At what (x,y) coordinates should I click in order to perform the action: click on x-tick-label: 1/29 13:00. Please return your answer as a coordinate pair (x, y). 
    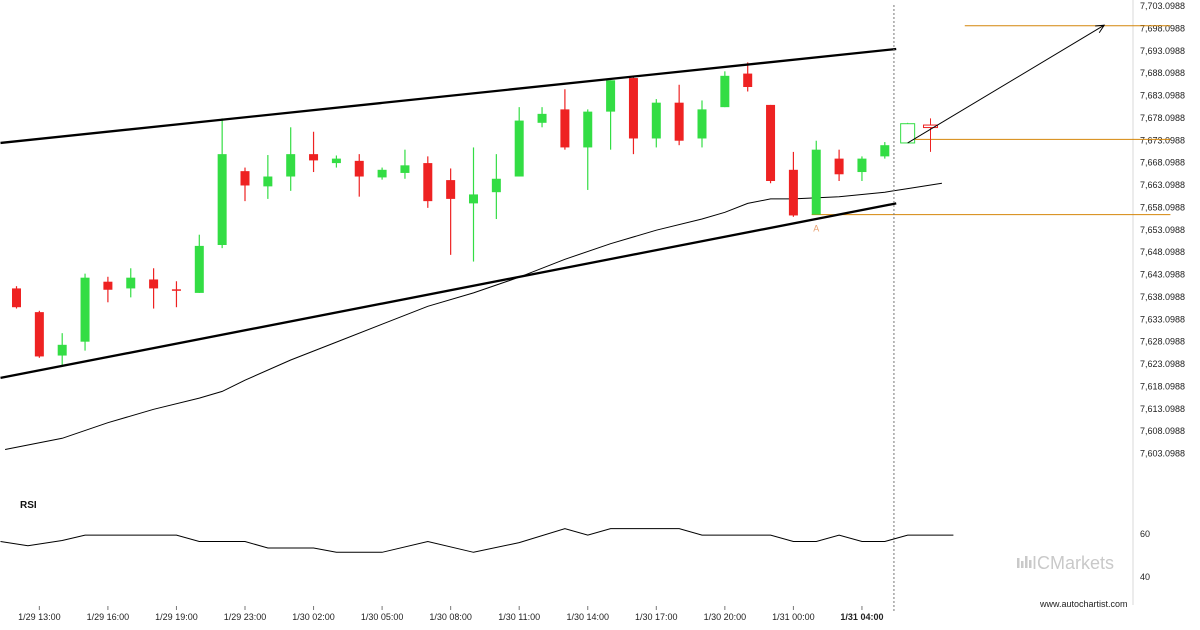
    Looking at the image, I should click on (39, 617).